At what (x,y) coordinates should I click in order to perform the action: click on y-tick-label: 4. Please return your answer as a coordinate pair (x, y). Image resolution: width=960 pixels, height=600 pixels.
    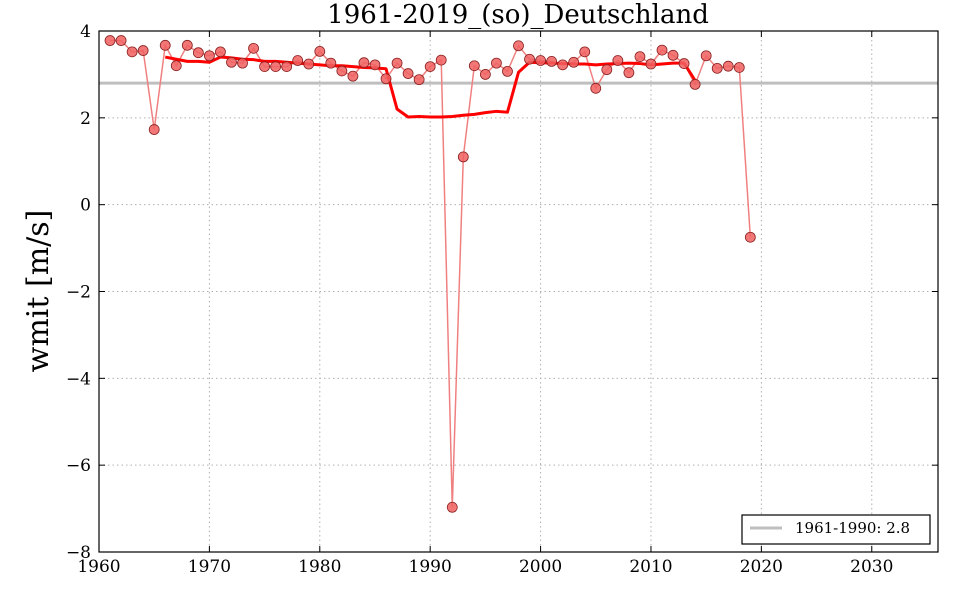
    Looking at the image, I should click on (85, 32).